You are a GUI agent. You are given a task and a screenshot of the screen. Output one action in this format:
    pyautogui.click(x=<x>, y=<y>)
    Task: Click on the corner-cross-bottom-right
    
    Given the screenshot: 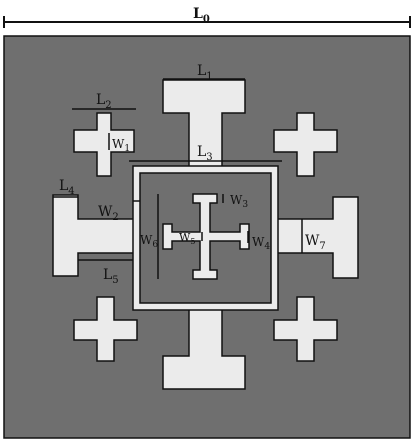 What is the action you would take?
    pyautogui.click(x=305, y=329)
    